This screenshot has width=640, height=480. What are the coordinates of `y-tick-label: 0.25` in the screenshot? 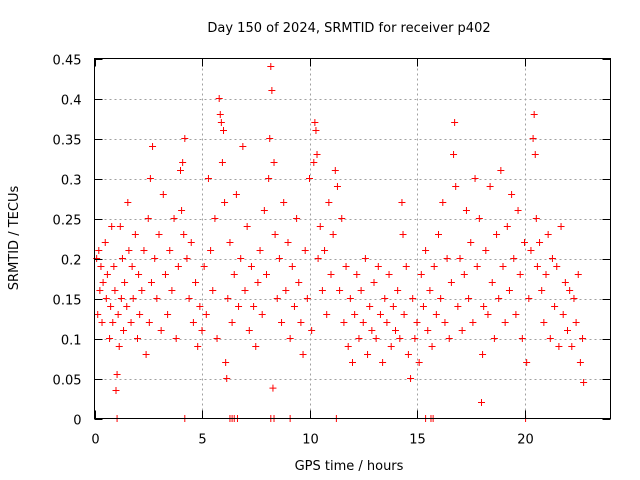 It's located at (67, 221).